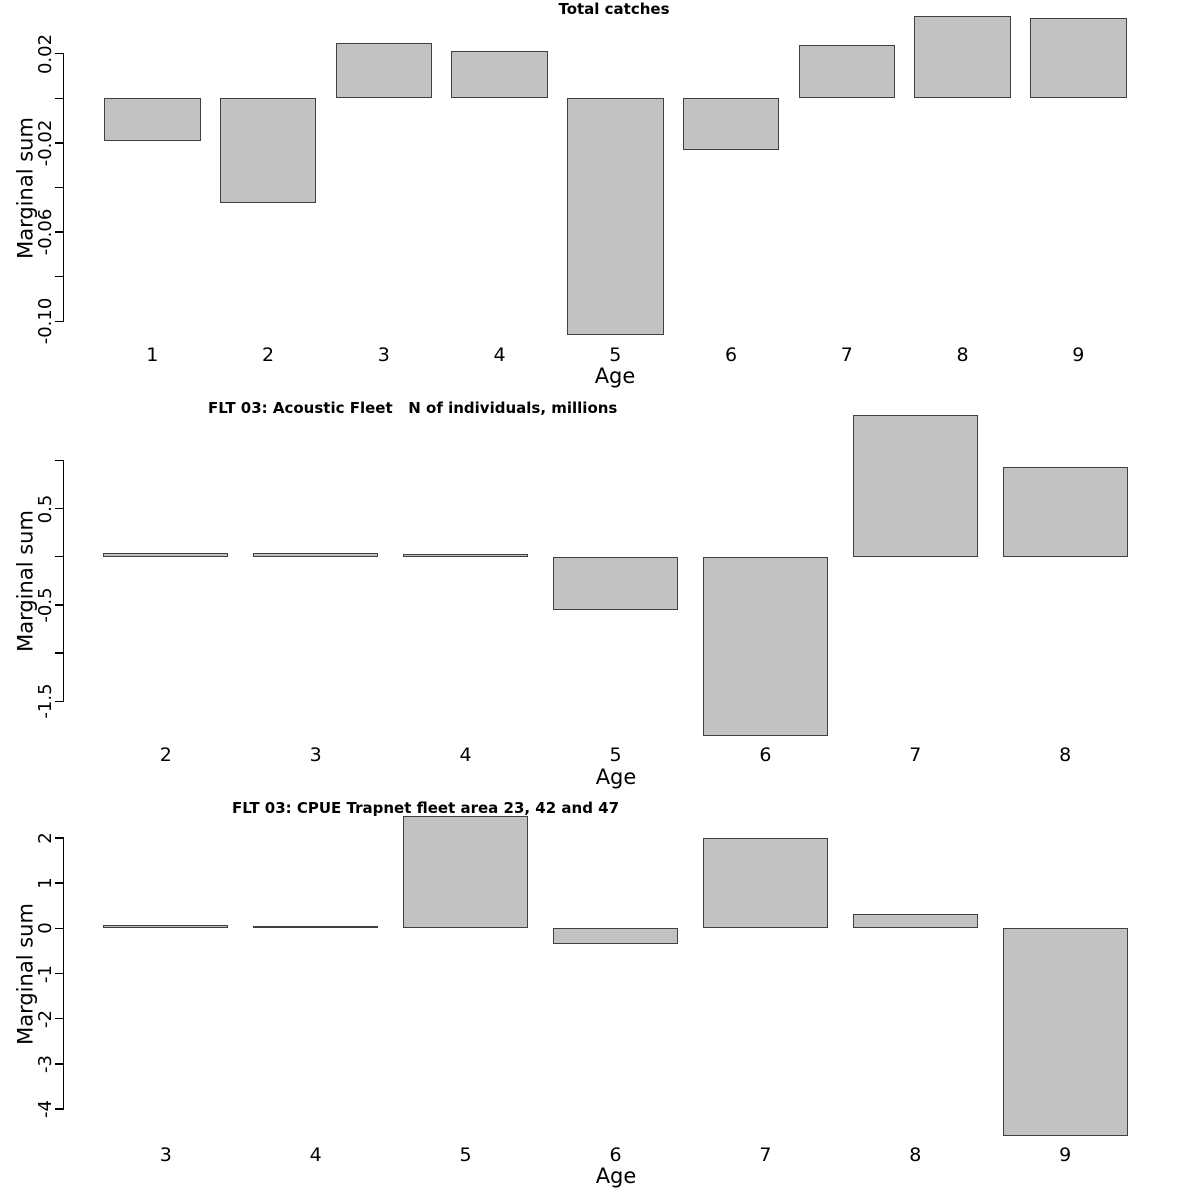 The image size is (1200, 1200). What do you see at coordinates (45, 701) in the screenshot?
I see `y-tick-label: -1.5` at bounding box center [45, 701].